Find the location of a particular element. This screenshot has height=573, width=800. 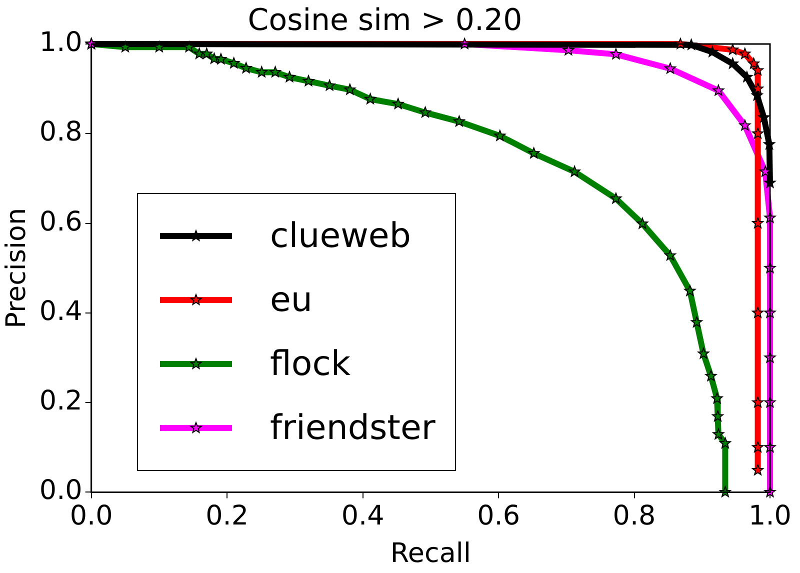

x-tick-label: 0.8 is located at coordinates (634, 516).